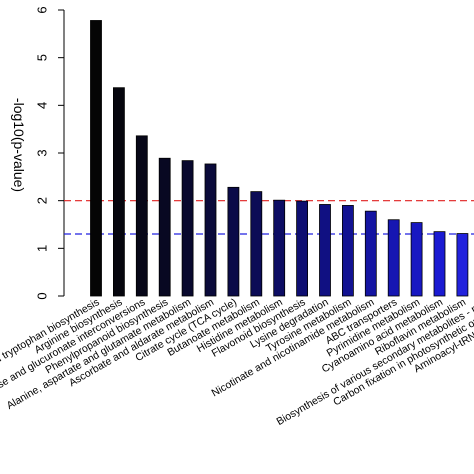  I want to click on y-tick-label: 1, so click(42, 248).